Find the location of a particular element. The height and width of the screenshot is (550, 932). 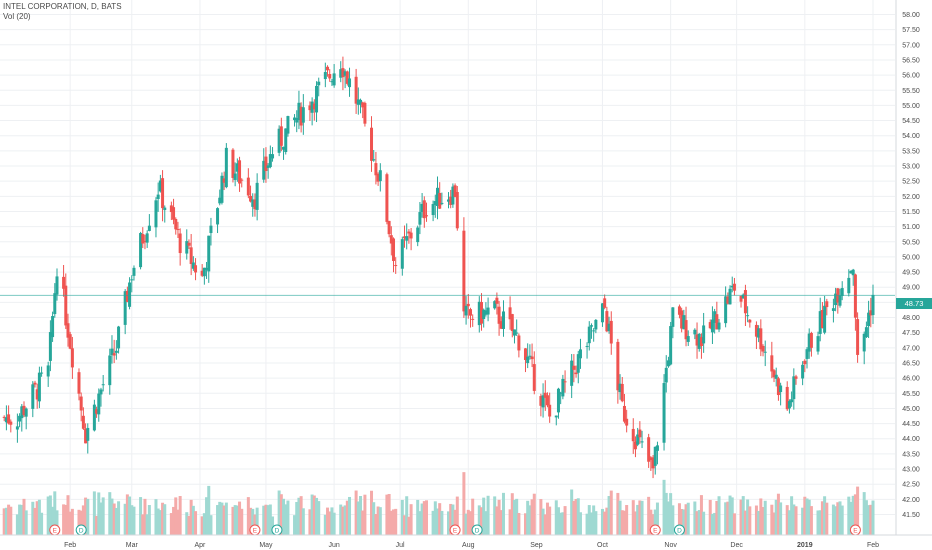

price-tick-label: 50.50 is located at coordinates (911, 242).